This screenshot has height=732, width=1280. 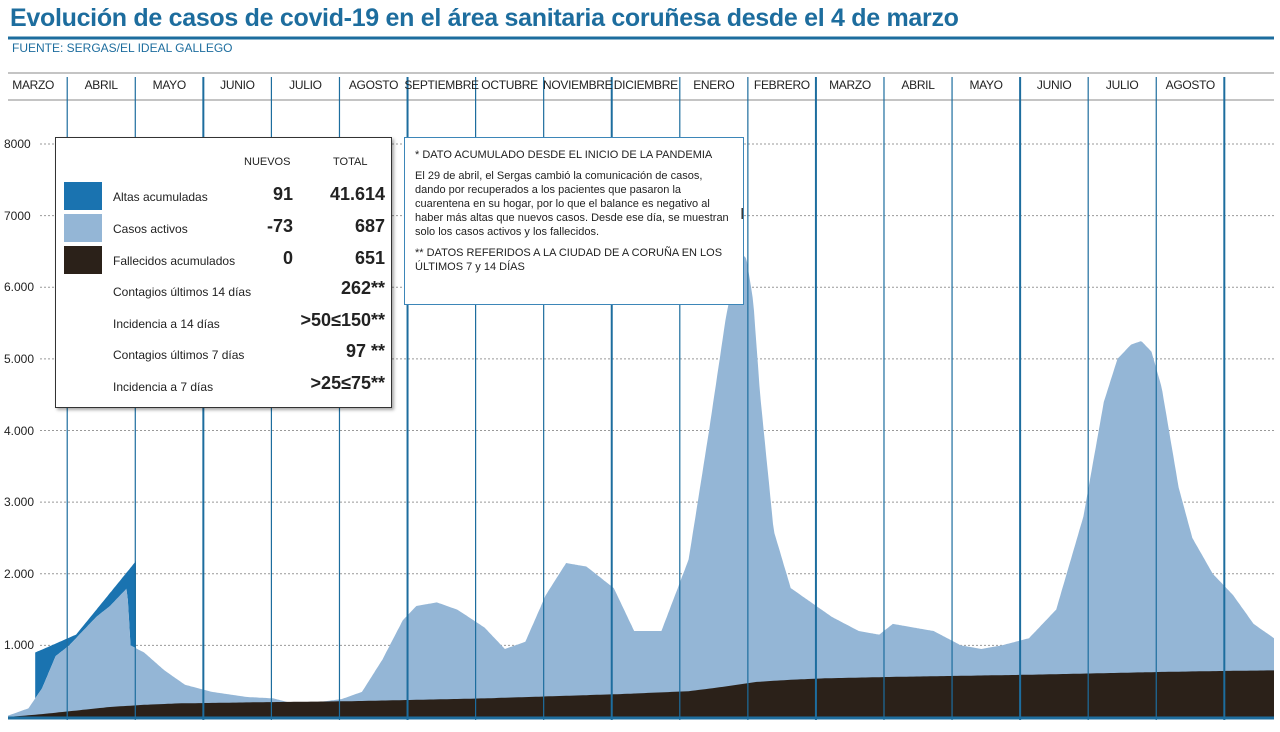 What do you see at coordinates (742, 214) in the screenshot?
I see `text-cursor-icon: I` at bounding box center [742, 214].